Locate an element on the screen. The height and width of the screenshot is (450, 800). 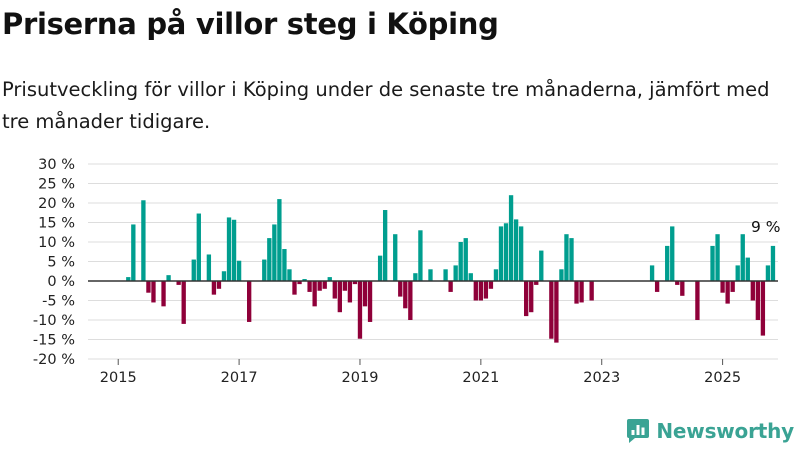
y-tick-label: 5 % is located at coordinates (61, 263).